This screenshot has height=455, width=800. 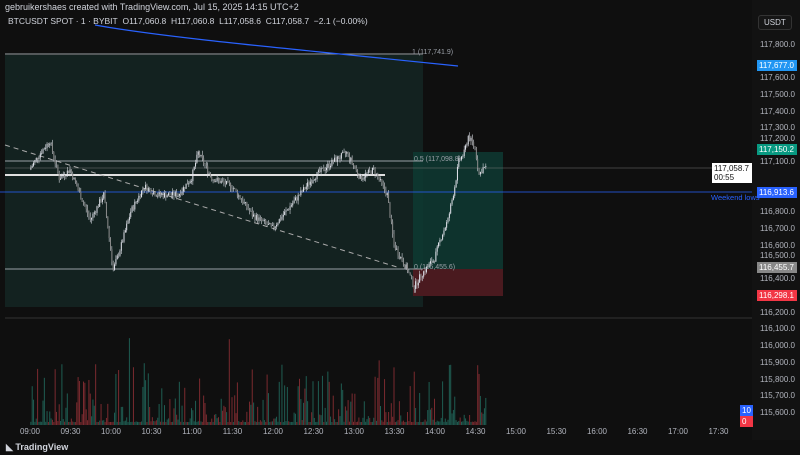 I want to click on fib-label-05: 0.5 (117,098.8), so click(x=437, y=159).